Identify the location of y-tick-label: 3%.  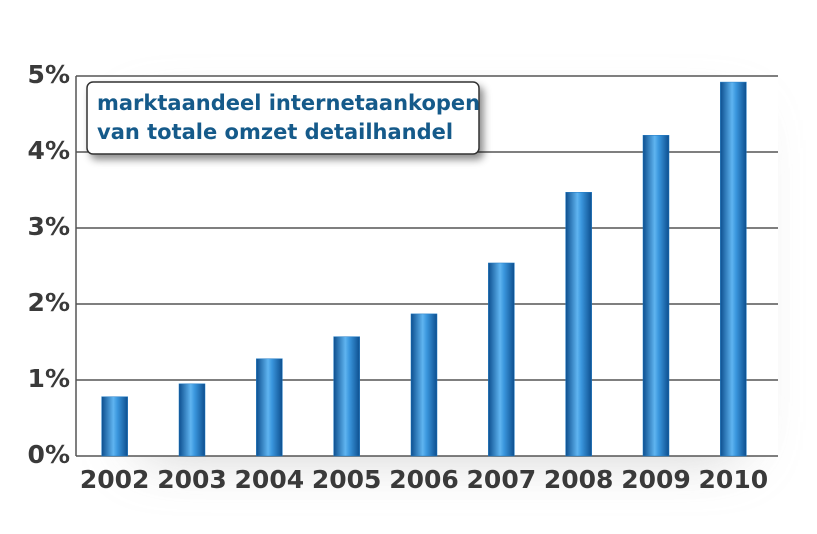
(49, 226).